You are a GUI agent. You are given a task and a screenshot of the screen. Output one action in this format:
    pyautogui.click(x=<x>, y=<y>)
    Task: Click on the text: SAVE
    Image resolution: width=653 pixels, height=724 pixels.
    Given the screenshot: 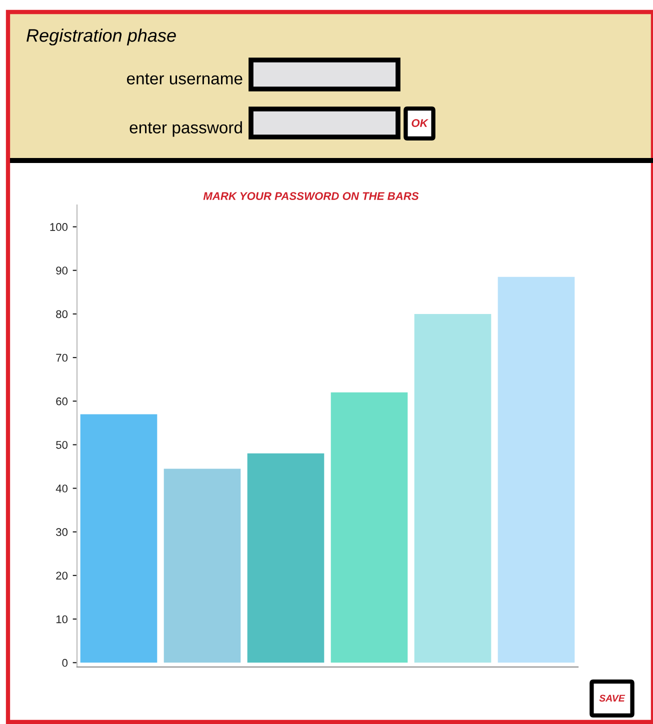 What is the action you would take?
    pyautogui.click(x=612, y=698)
    